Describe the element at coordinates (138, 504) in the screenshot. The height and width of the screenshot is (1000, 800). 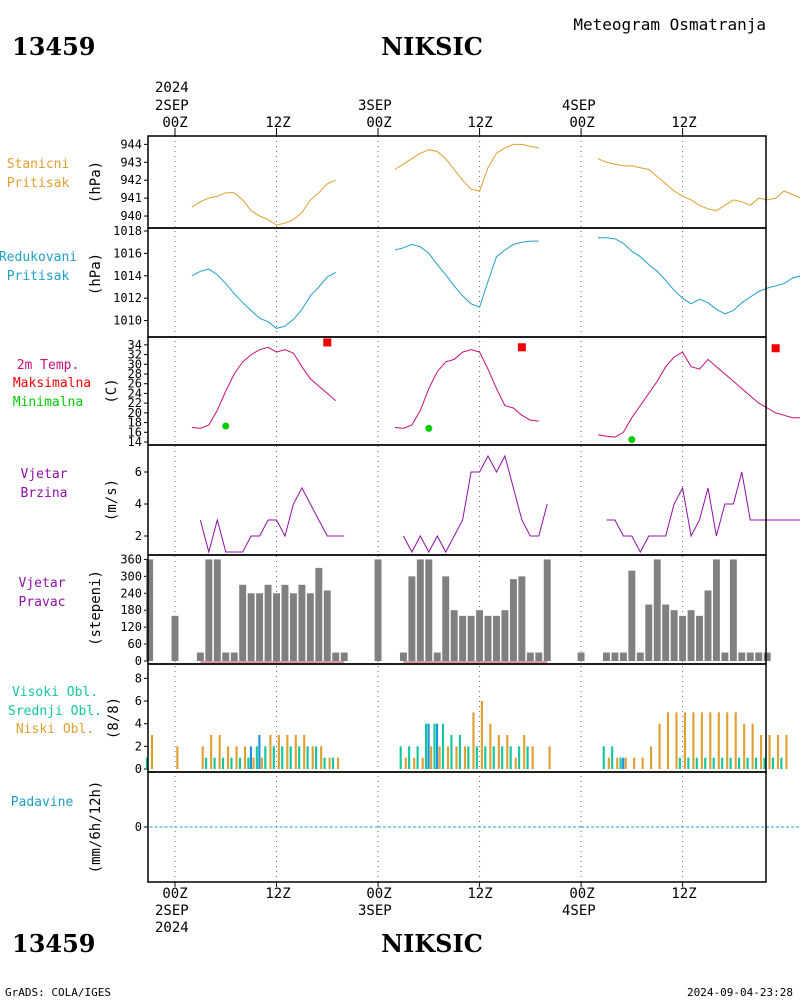
I see `wind-speed-ytick-label-1: 4` at that location.